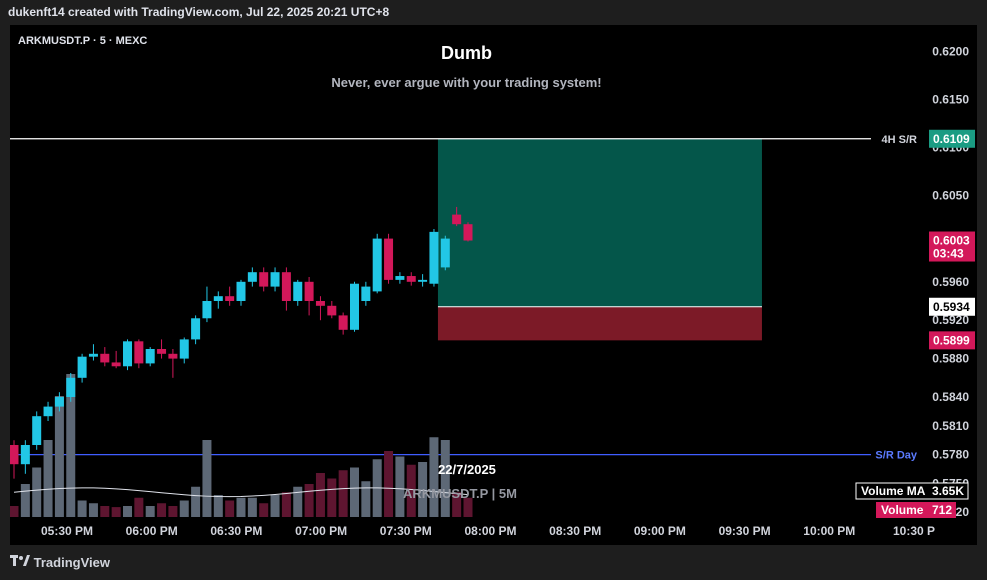 This screenshot has height=580, width=987. I want to click on chart-title: Dumb, so click(466, 53).